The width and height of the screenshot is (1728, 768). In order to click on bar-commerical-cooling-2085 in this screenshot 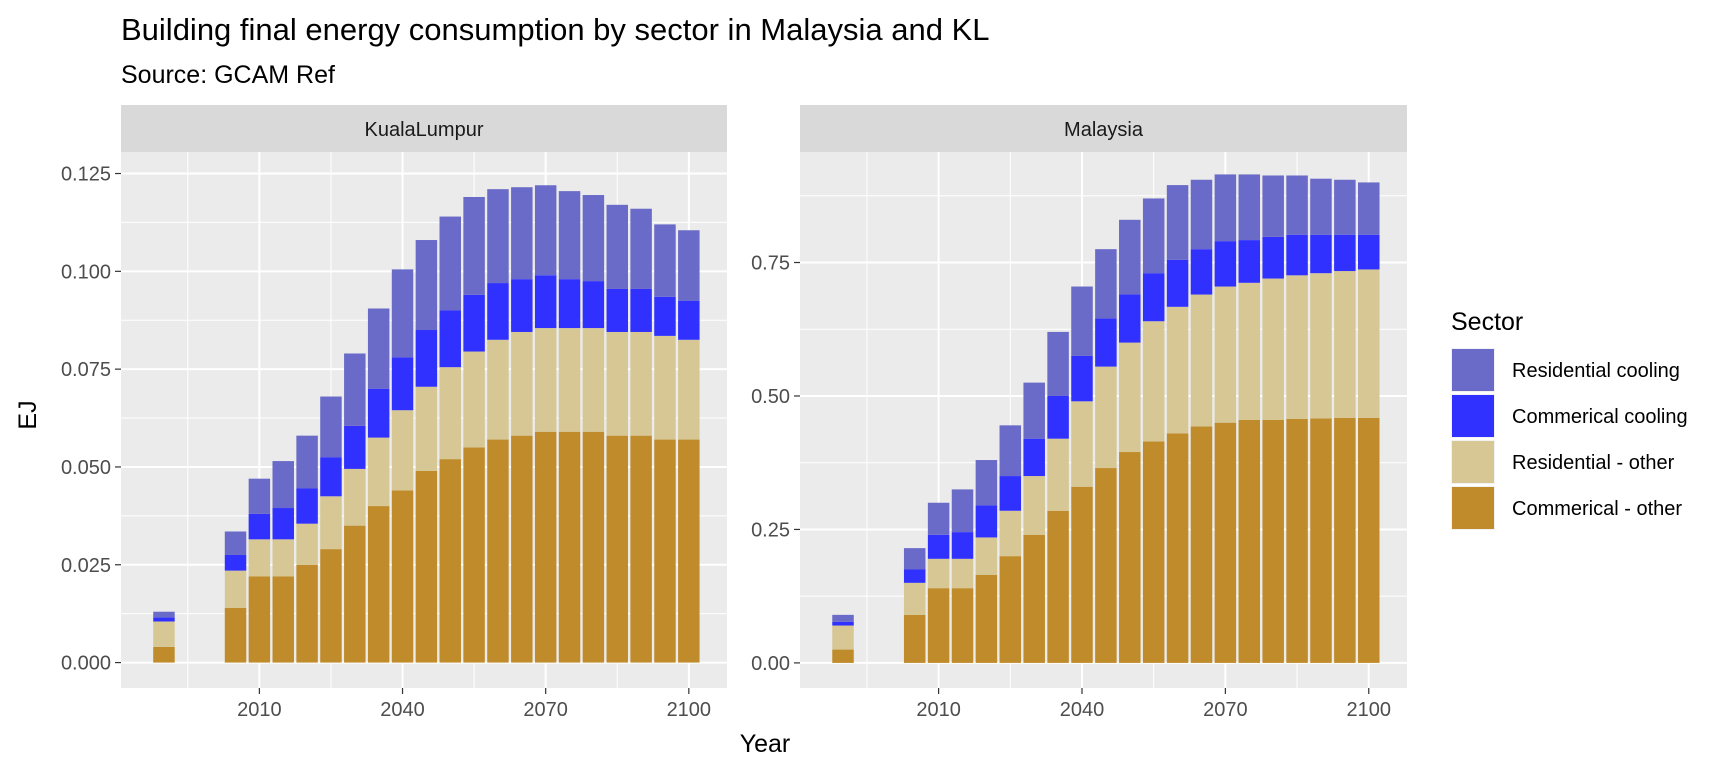, I will do `click(617, 310)`.